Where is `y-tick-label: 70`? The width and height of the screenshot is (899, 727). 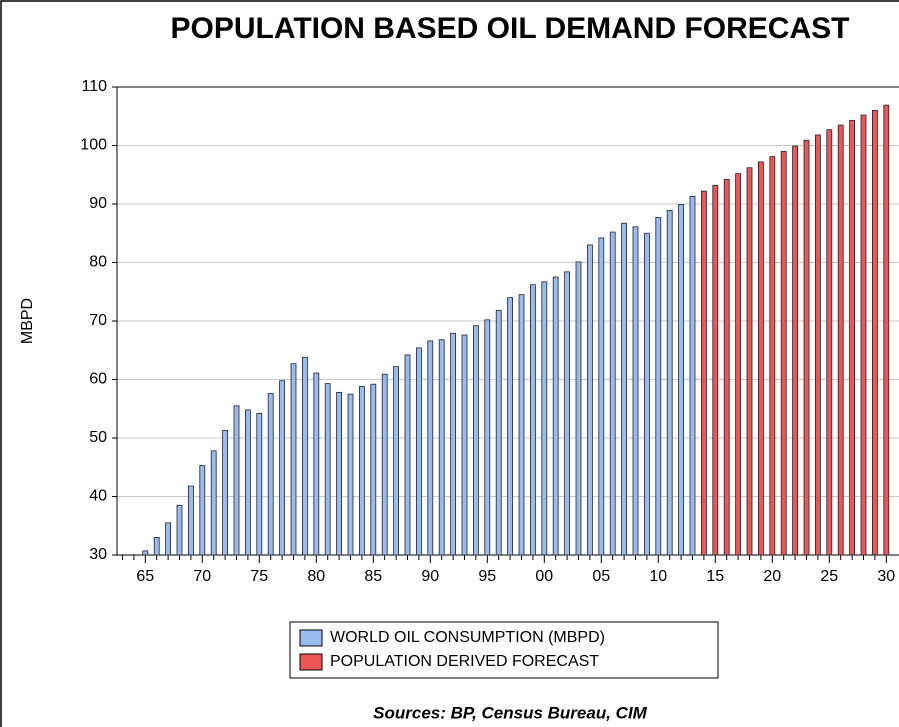 y-tick-label: 70 is located at coordinates (98, 320).